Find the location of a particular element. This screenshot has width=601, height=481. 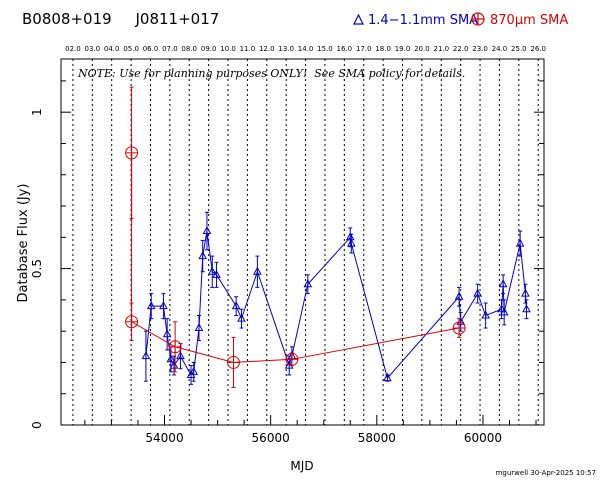

top-axis-tick-label: 18.0 is located at coordinates (383, 49).